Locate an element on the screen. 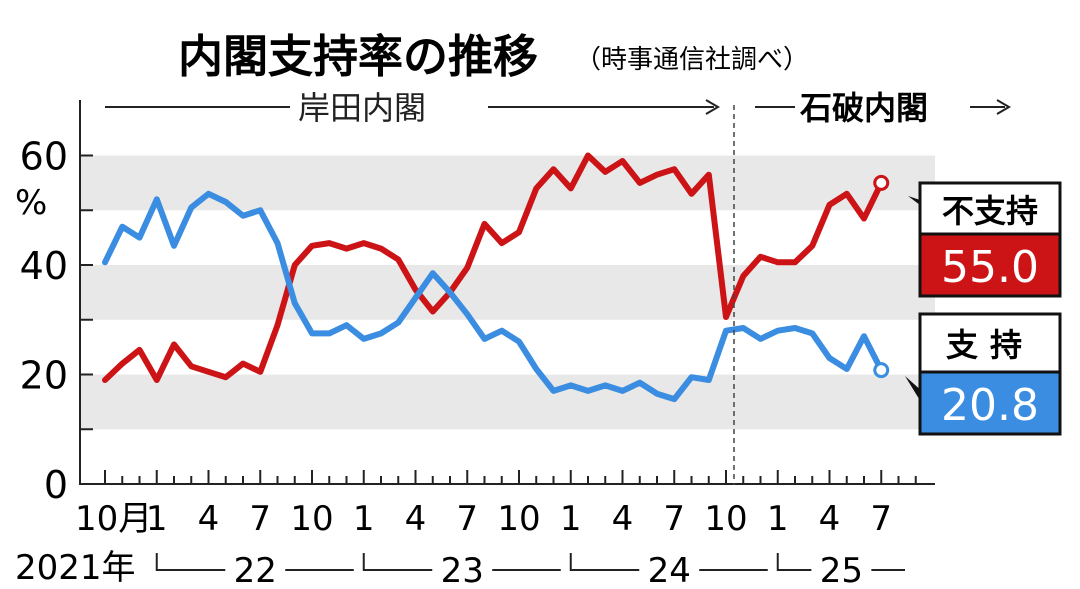 This screenshot has width=1080, height=589. y-tick-label: 20 is located at coordinates (44, 376).